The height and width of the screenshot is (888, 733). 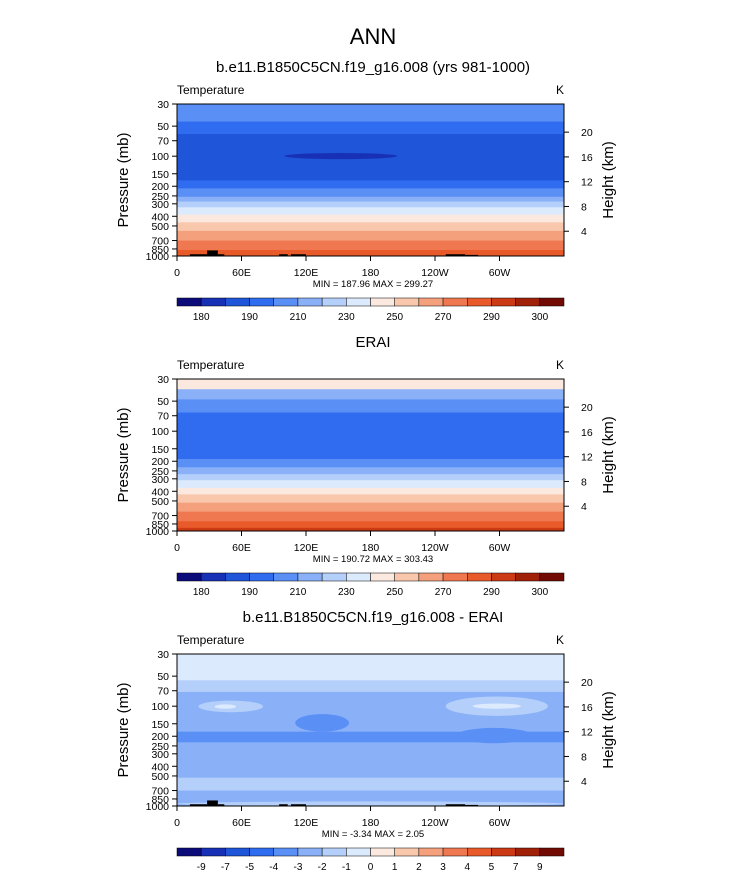 What do you see at coordinates (123, 454) in the screenshot?
I see `y-axis-title: Pressure (mb)` at bounding box center [123, 454].